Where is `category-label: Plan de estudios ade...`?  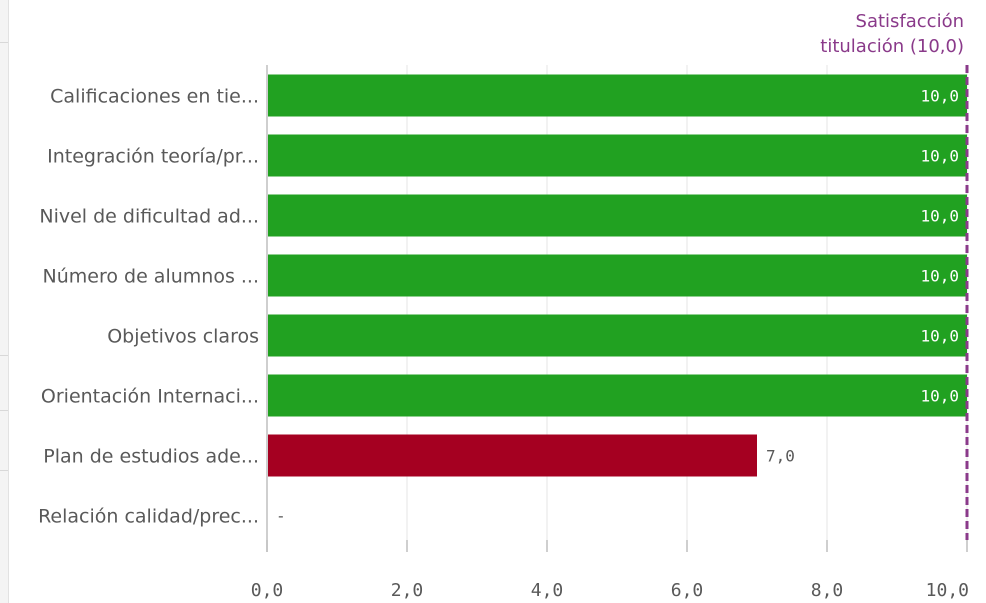
category-label: Plan de estudios ade... is located at coordinates (151, 457).